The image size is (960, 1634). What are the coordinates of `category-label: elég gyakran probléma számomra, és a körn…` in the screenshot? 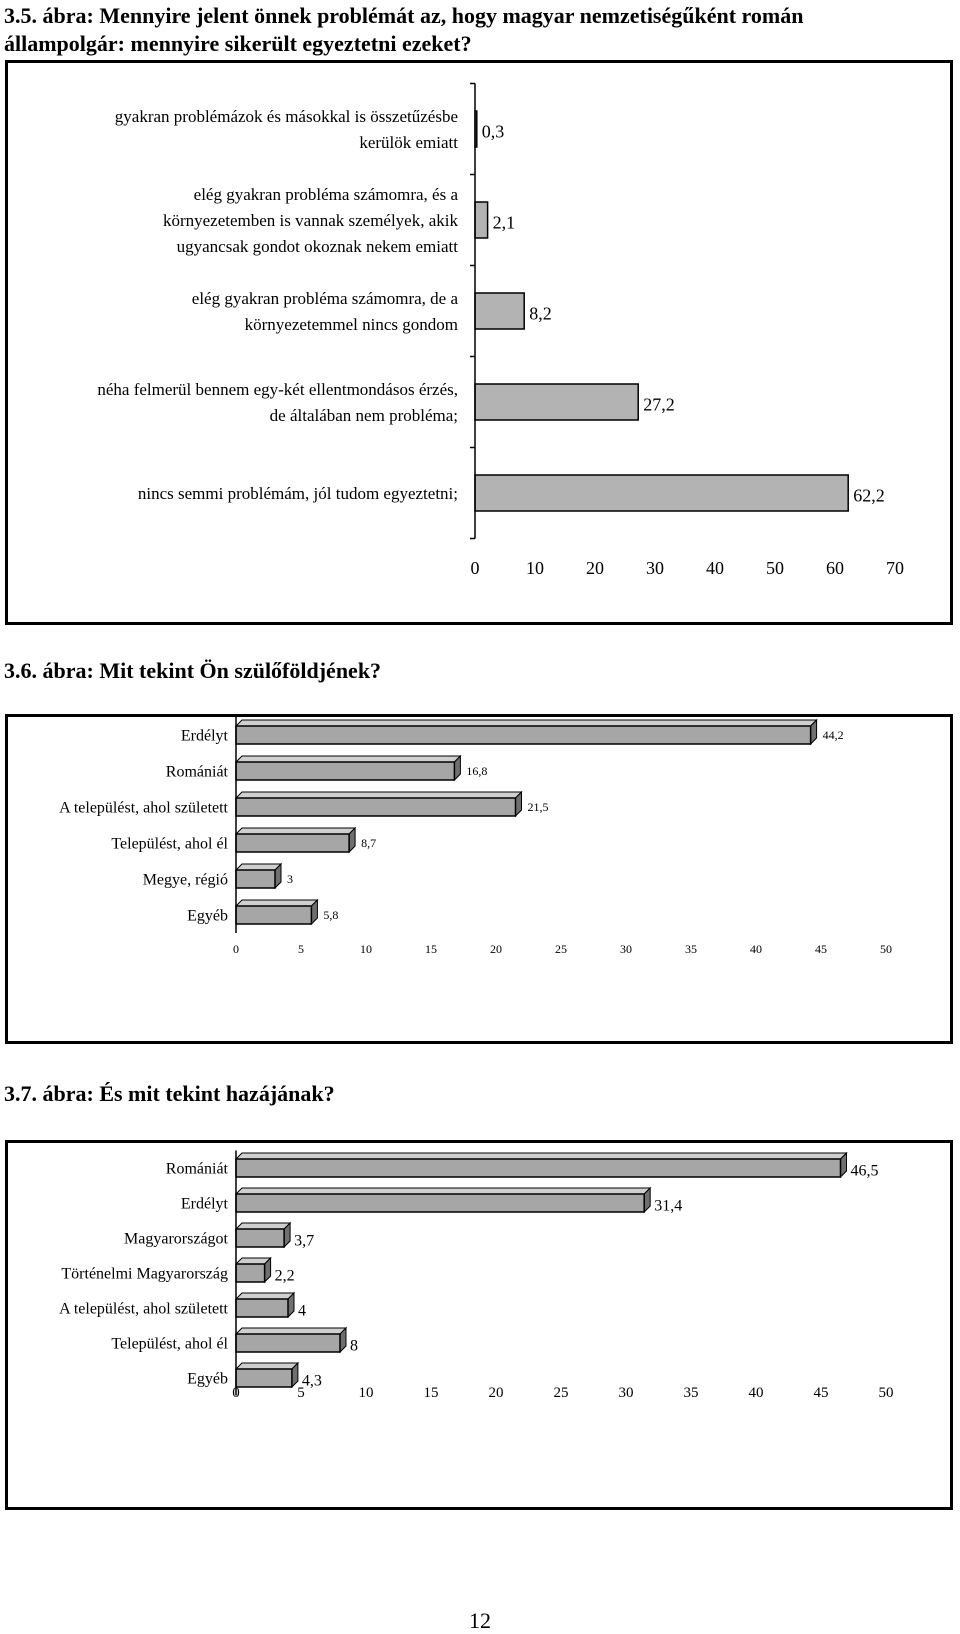 It's located at (311, 220).